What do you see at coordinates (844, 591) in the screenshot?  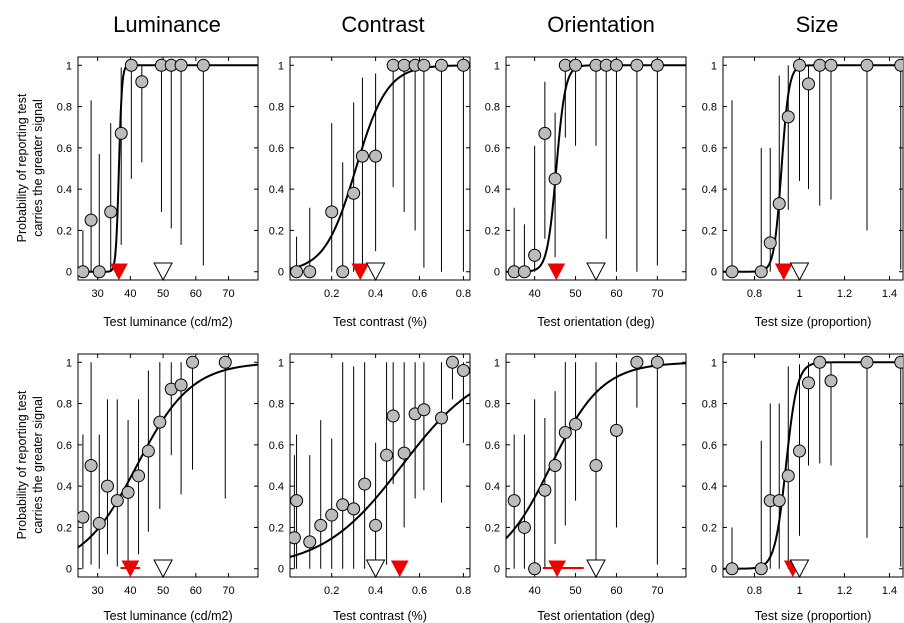 I see `x-tick-label: 1.2` at bounding box center [844, 591].